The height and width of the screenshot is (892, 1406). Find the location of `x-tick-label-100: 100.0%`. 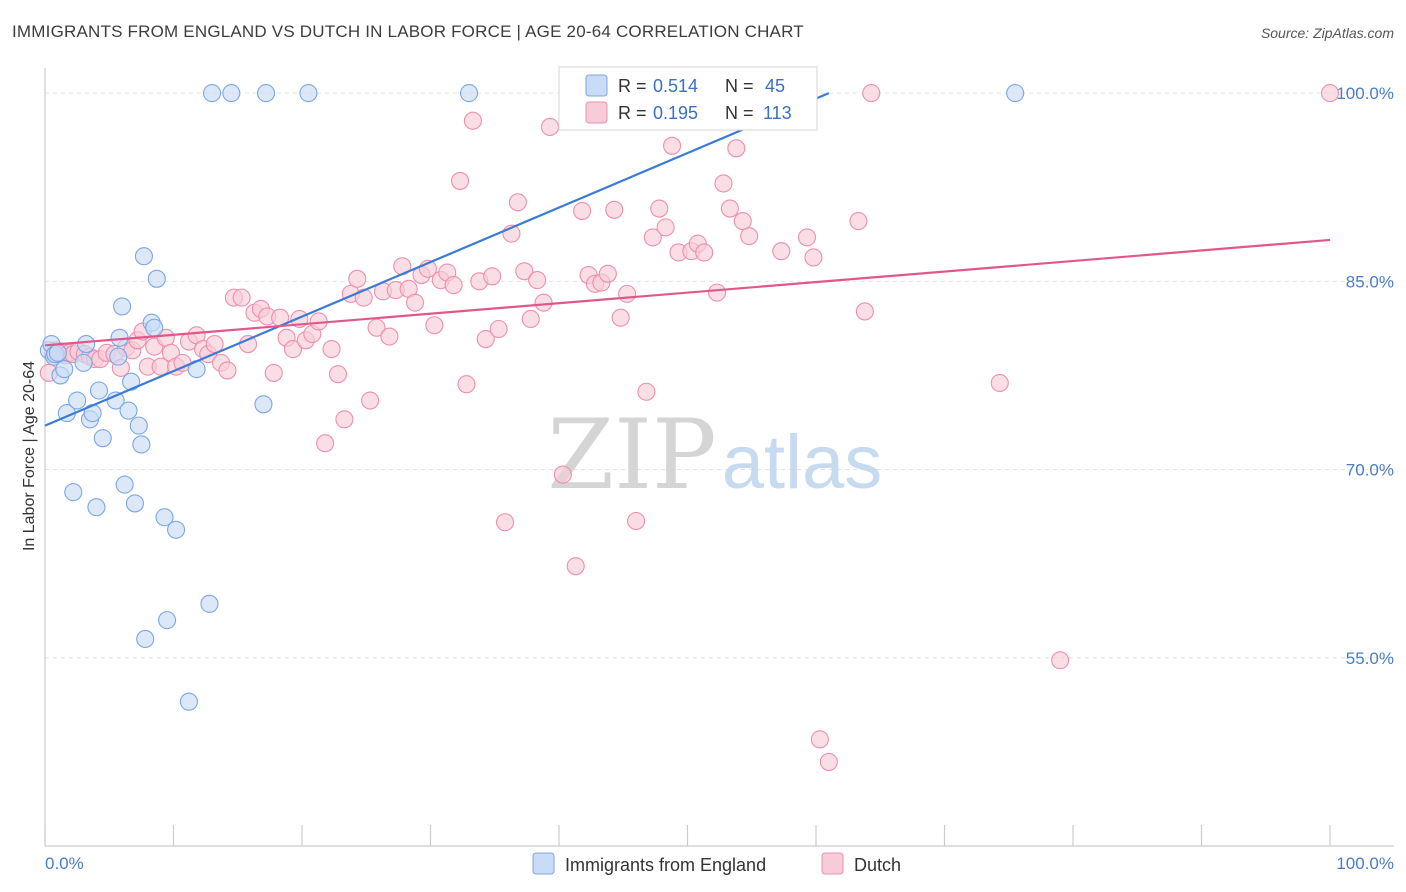

x-tick-label-100: 100.0% is located at coordinates (1365, 863).